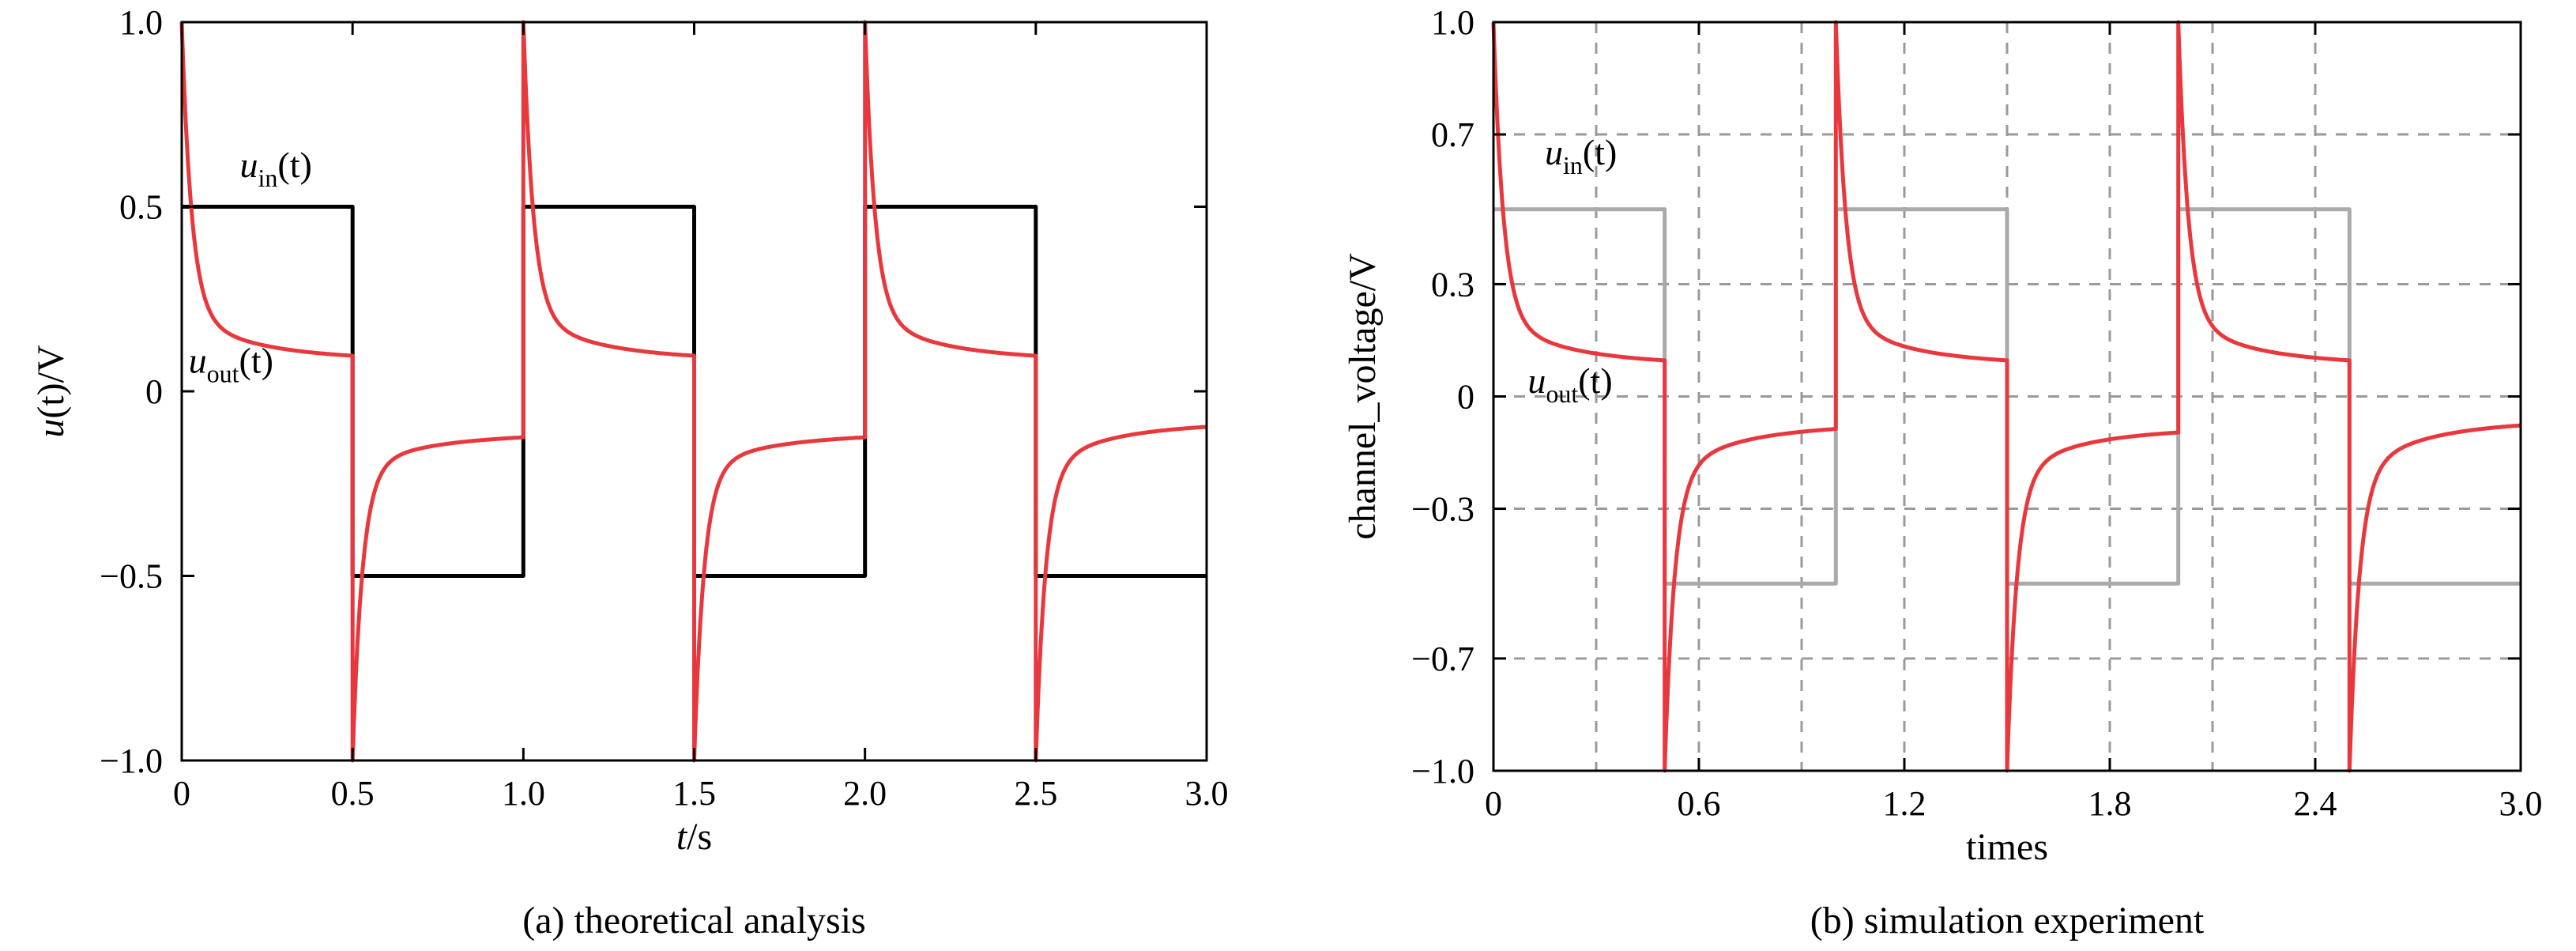 This screenshot has width=2576, height=951. I want to click on x-tick-label: 0.6, so click(1699, 803).